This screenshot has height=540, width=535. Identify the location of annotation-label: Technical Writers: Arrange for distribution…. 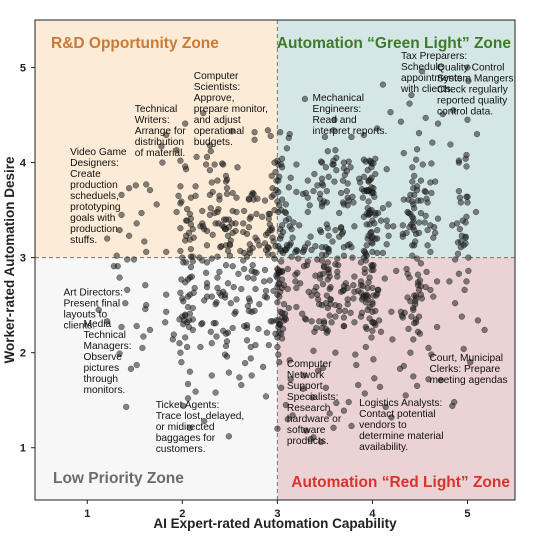
(161, 131).